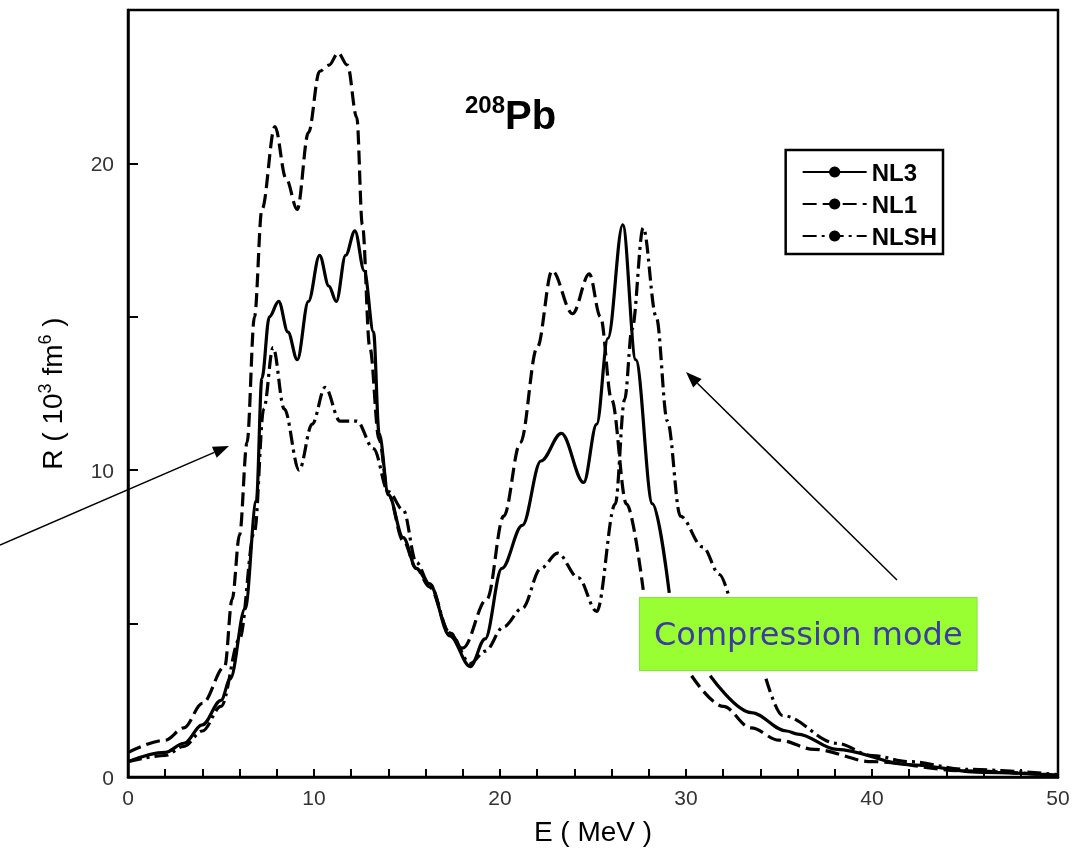 This screenshot has width=1075, height=856. Describe the element at coordinates (904, 236) in the screenshot. I see `legend-label: NLSH` at that location.